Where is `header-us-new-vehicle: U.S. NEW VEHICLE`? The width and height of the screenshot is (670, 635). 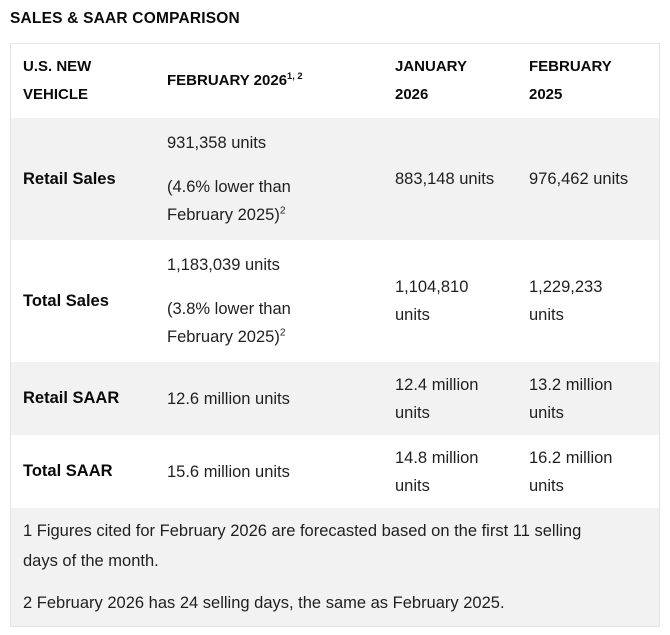
header-us-new-vehicle: U.S. NEW VEHICLE is located at coordinates (83, 81).